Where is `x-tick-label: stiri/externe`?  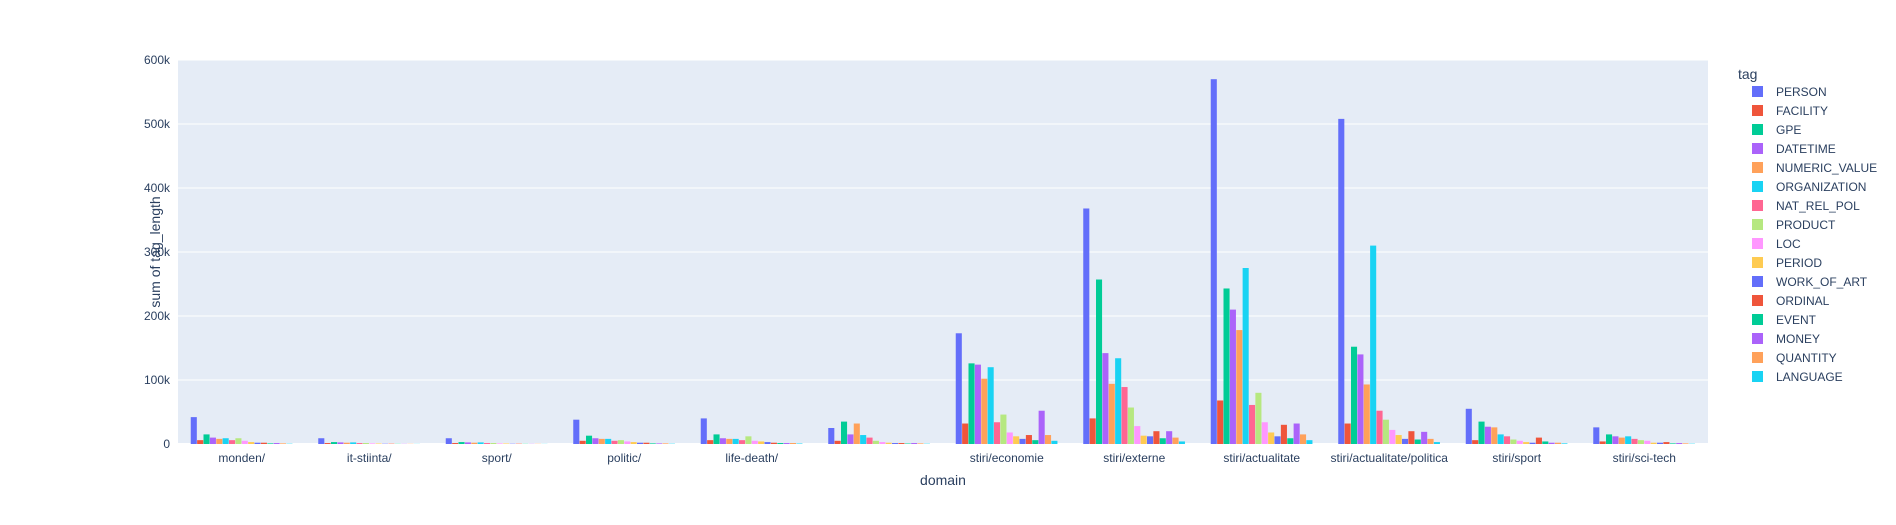
x-tick-label: stiri/externe is located at coordinates (1134, 458).